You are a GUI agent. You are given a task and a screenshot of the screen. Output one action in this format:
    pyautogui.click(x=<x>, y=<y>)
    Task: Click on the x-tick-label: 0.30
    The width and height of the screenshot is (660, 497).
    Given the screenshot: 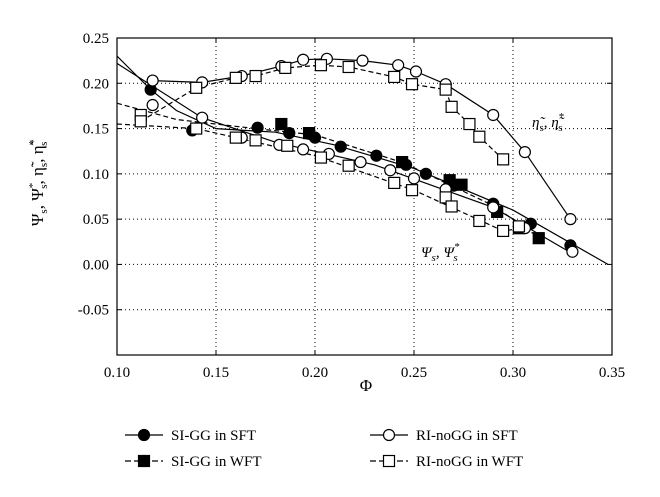 What is the action you would take?
    pyautogui.click(x=513, y=373)
    